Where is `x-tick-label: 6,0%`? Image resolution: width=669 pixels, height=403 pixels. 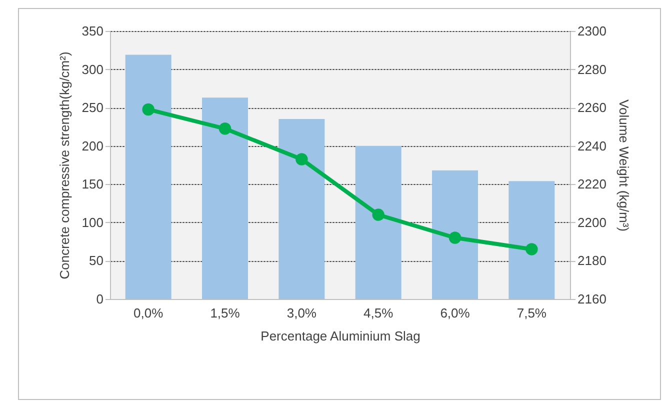 x-tick-label: 6,0% is located at coordinates (455, 313).